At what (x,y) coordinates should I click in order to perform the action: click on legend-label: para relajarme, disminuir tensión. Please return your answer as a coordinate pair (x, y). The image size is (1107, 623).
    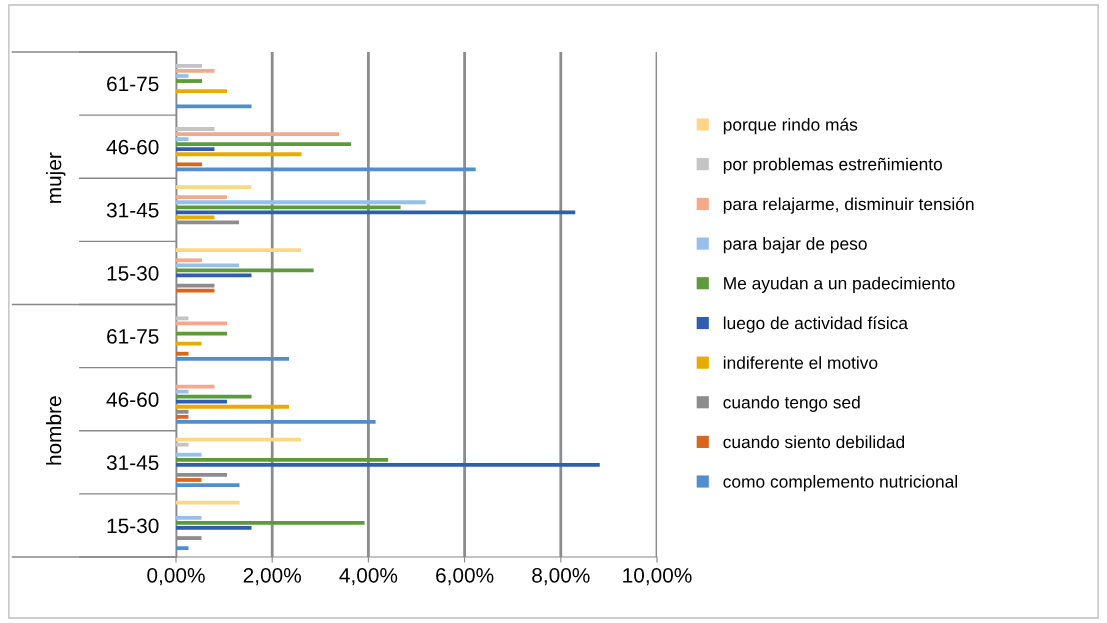
    Looking at the image, I should click on (848, 205).